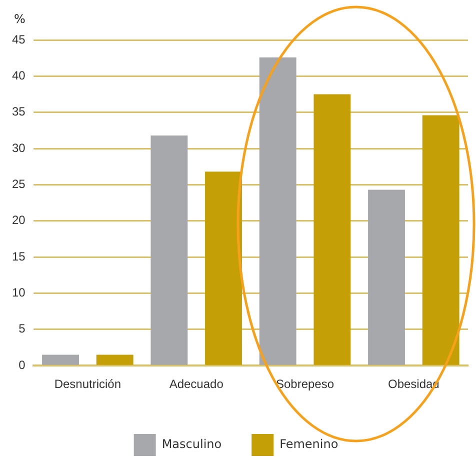 The height and width of the screenshot is (472, 476). I want to click on y-tick-label: 10, so click(19, 293).